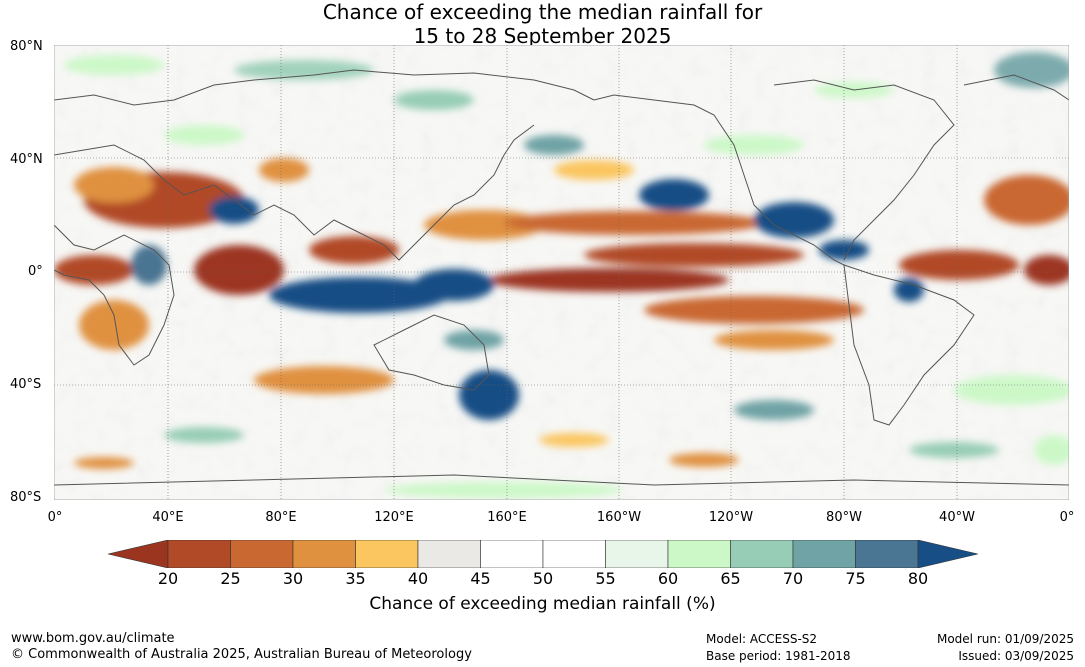  Describe the element at coordinates (35, 271) in the screenshot. I see `lat-label-equator: 0°` at that location.